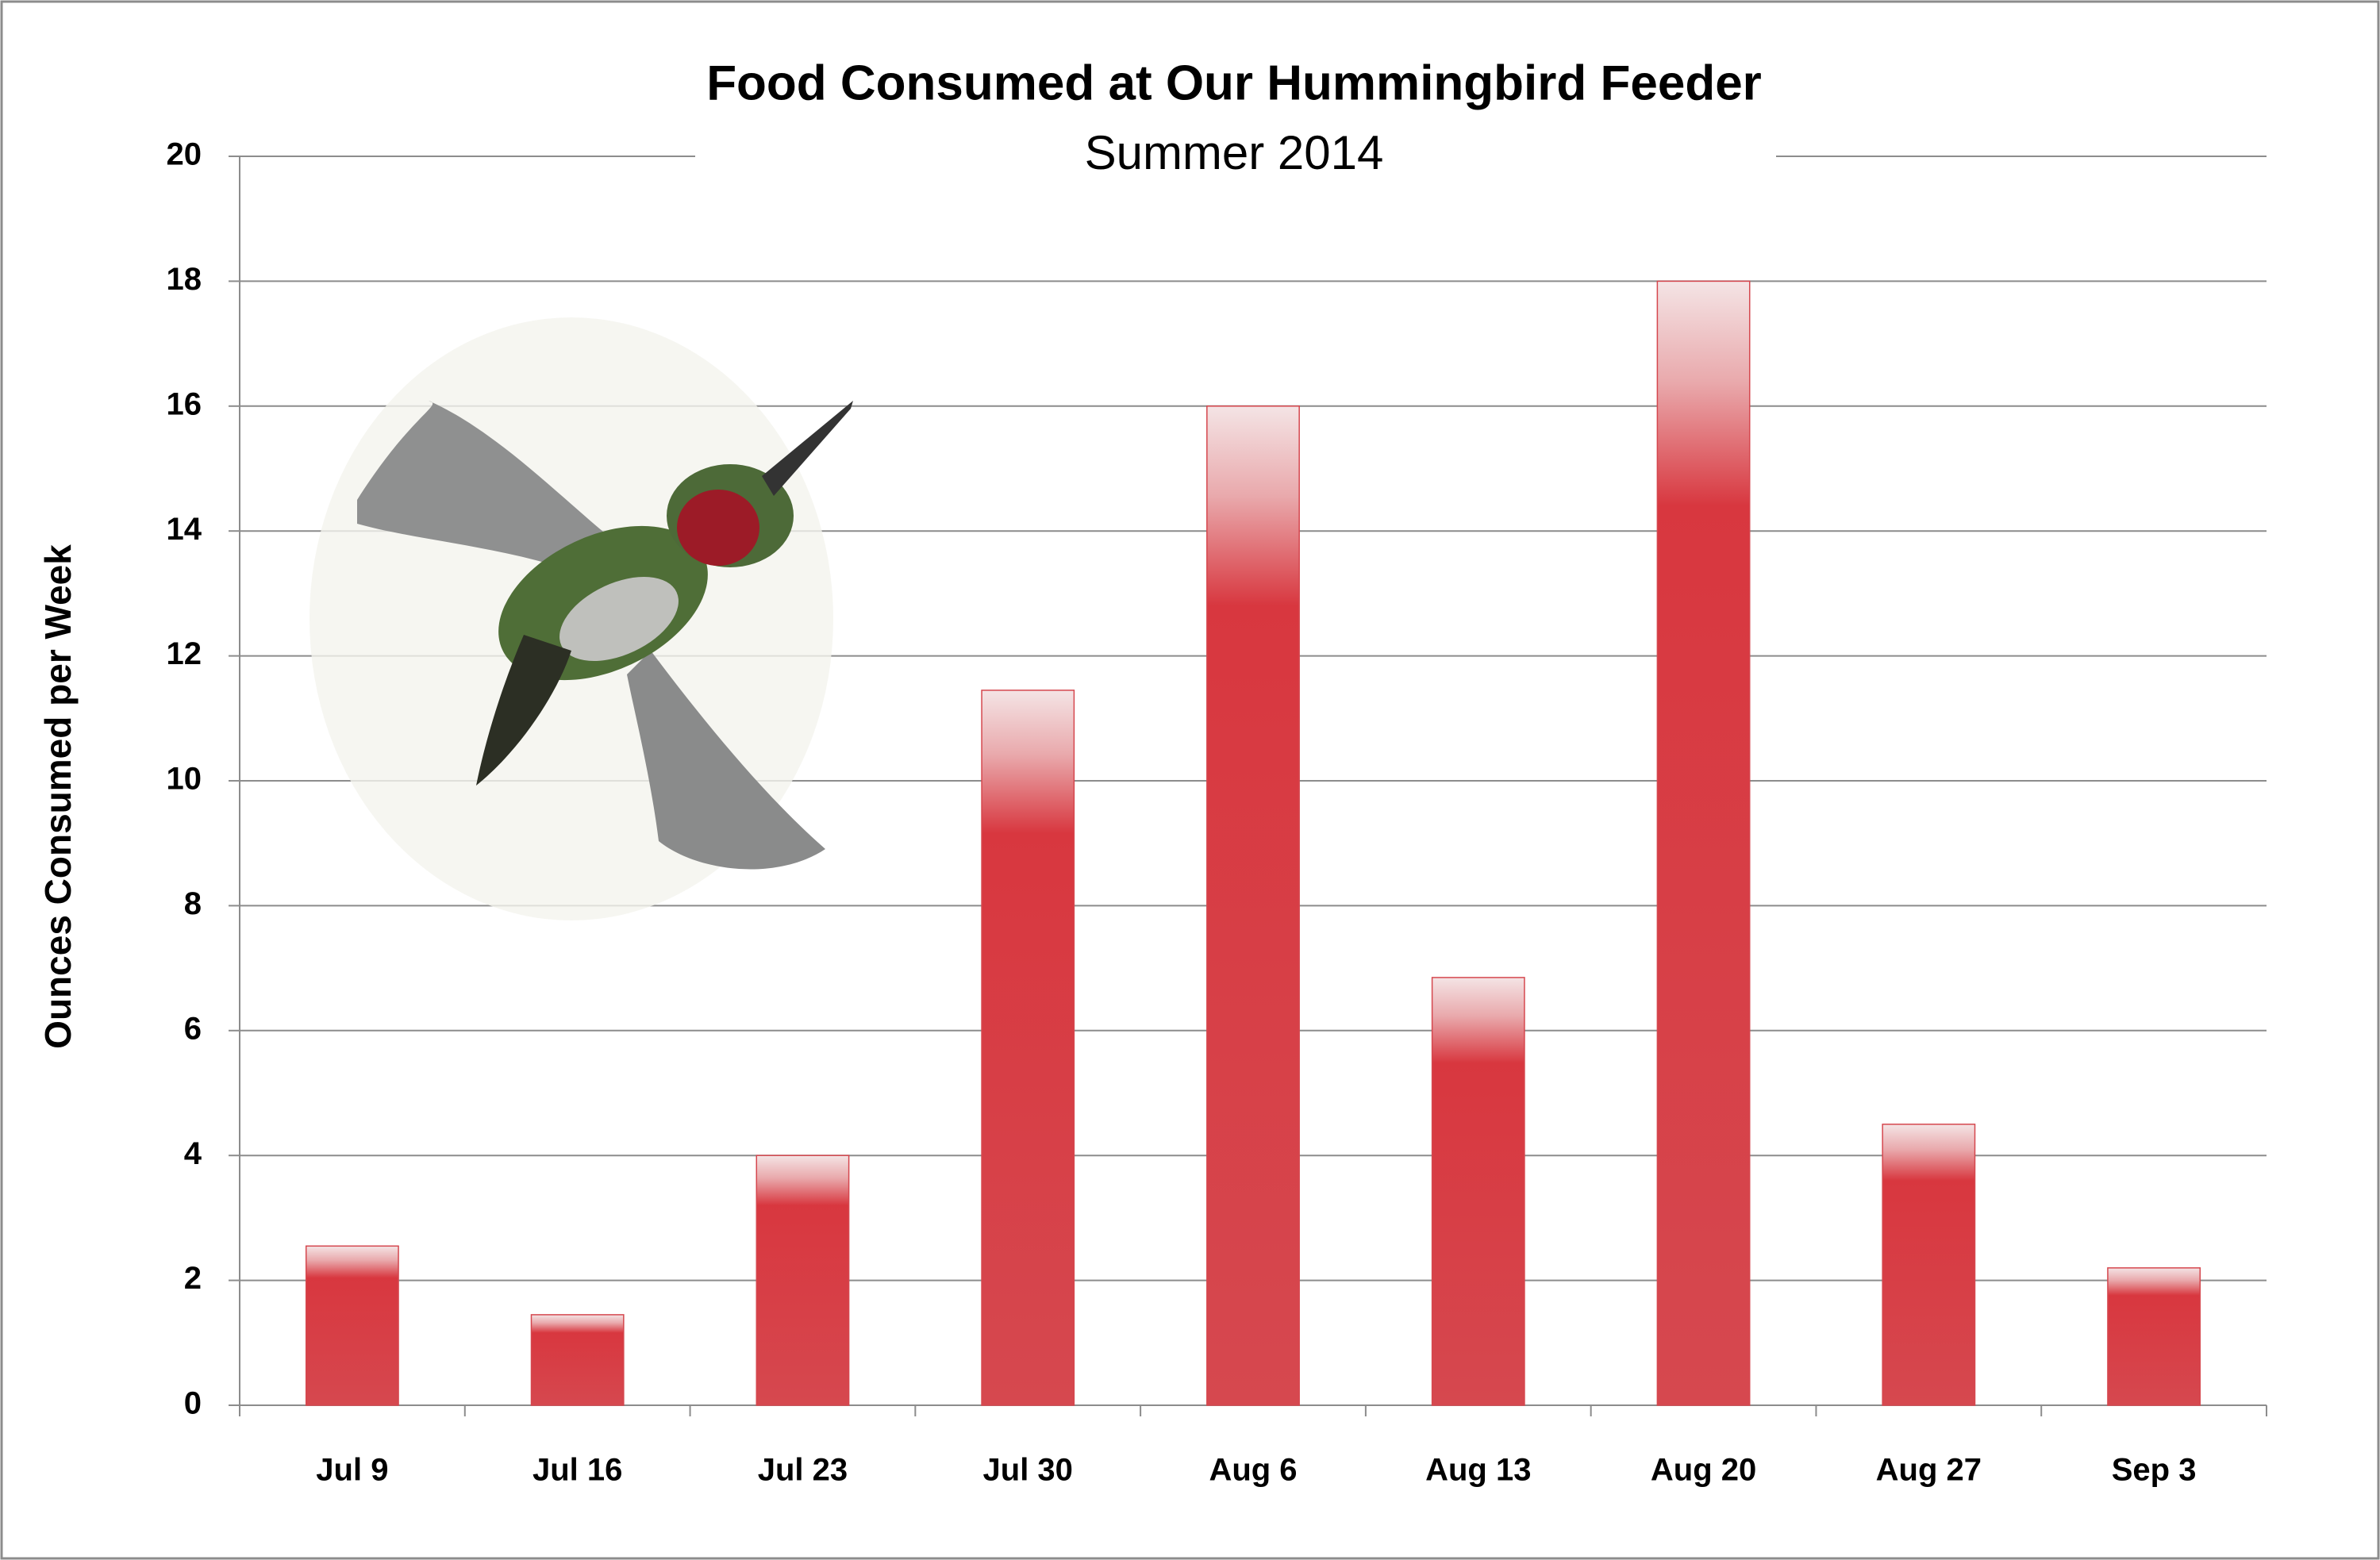 Image resolution: width=2380 pixels, height=1560 pixels. I want to click on y-tick-label: 14, so click(184, 529).